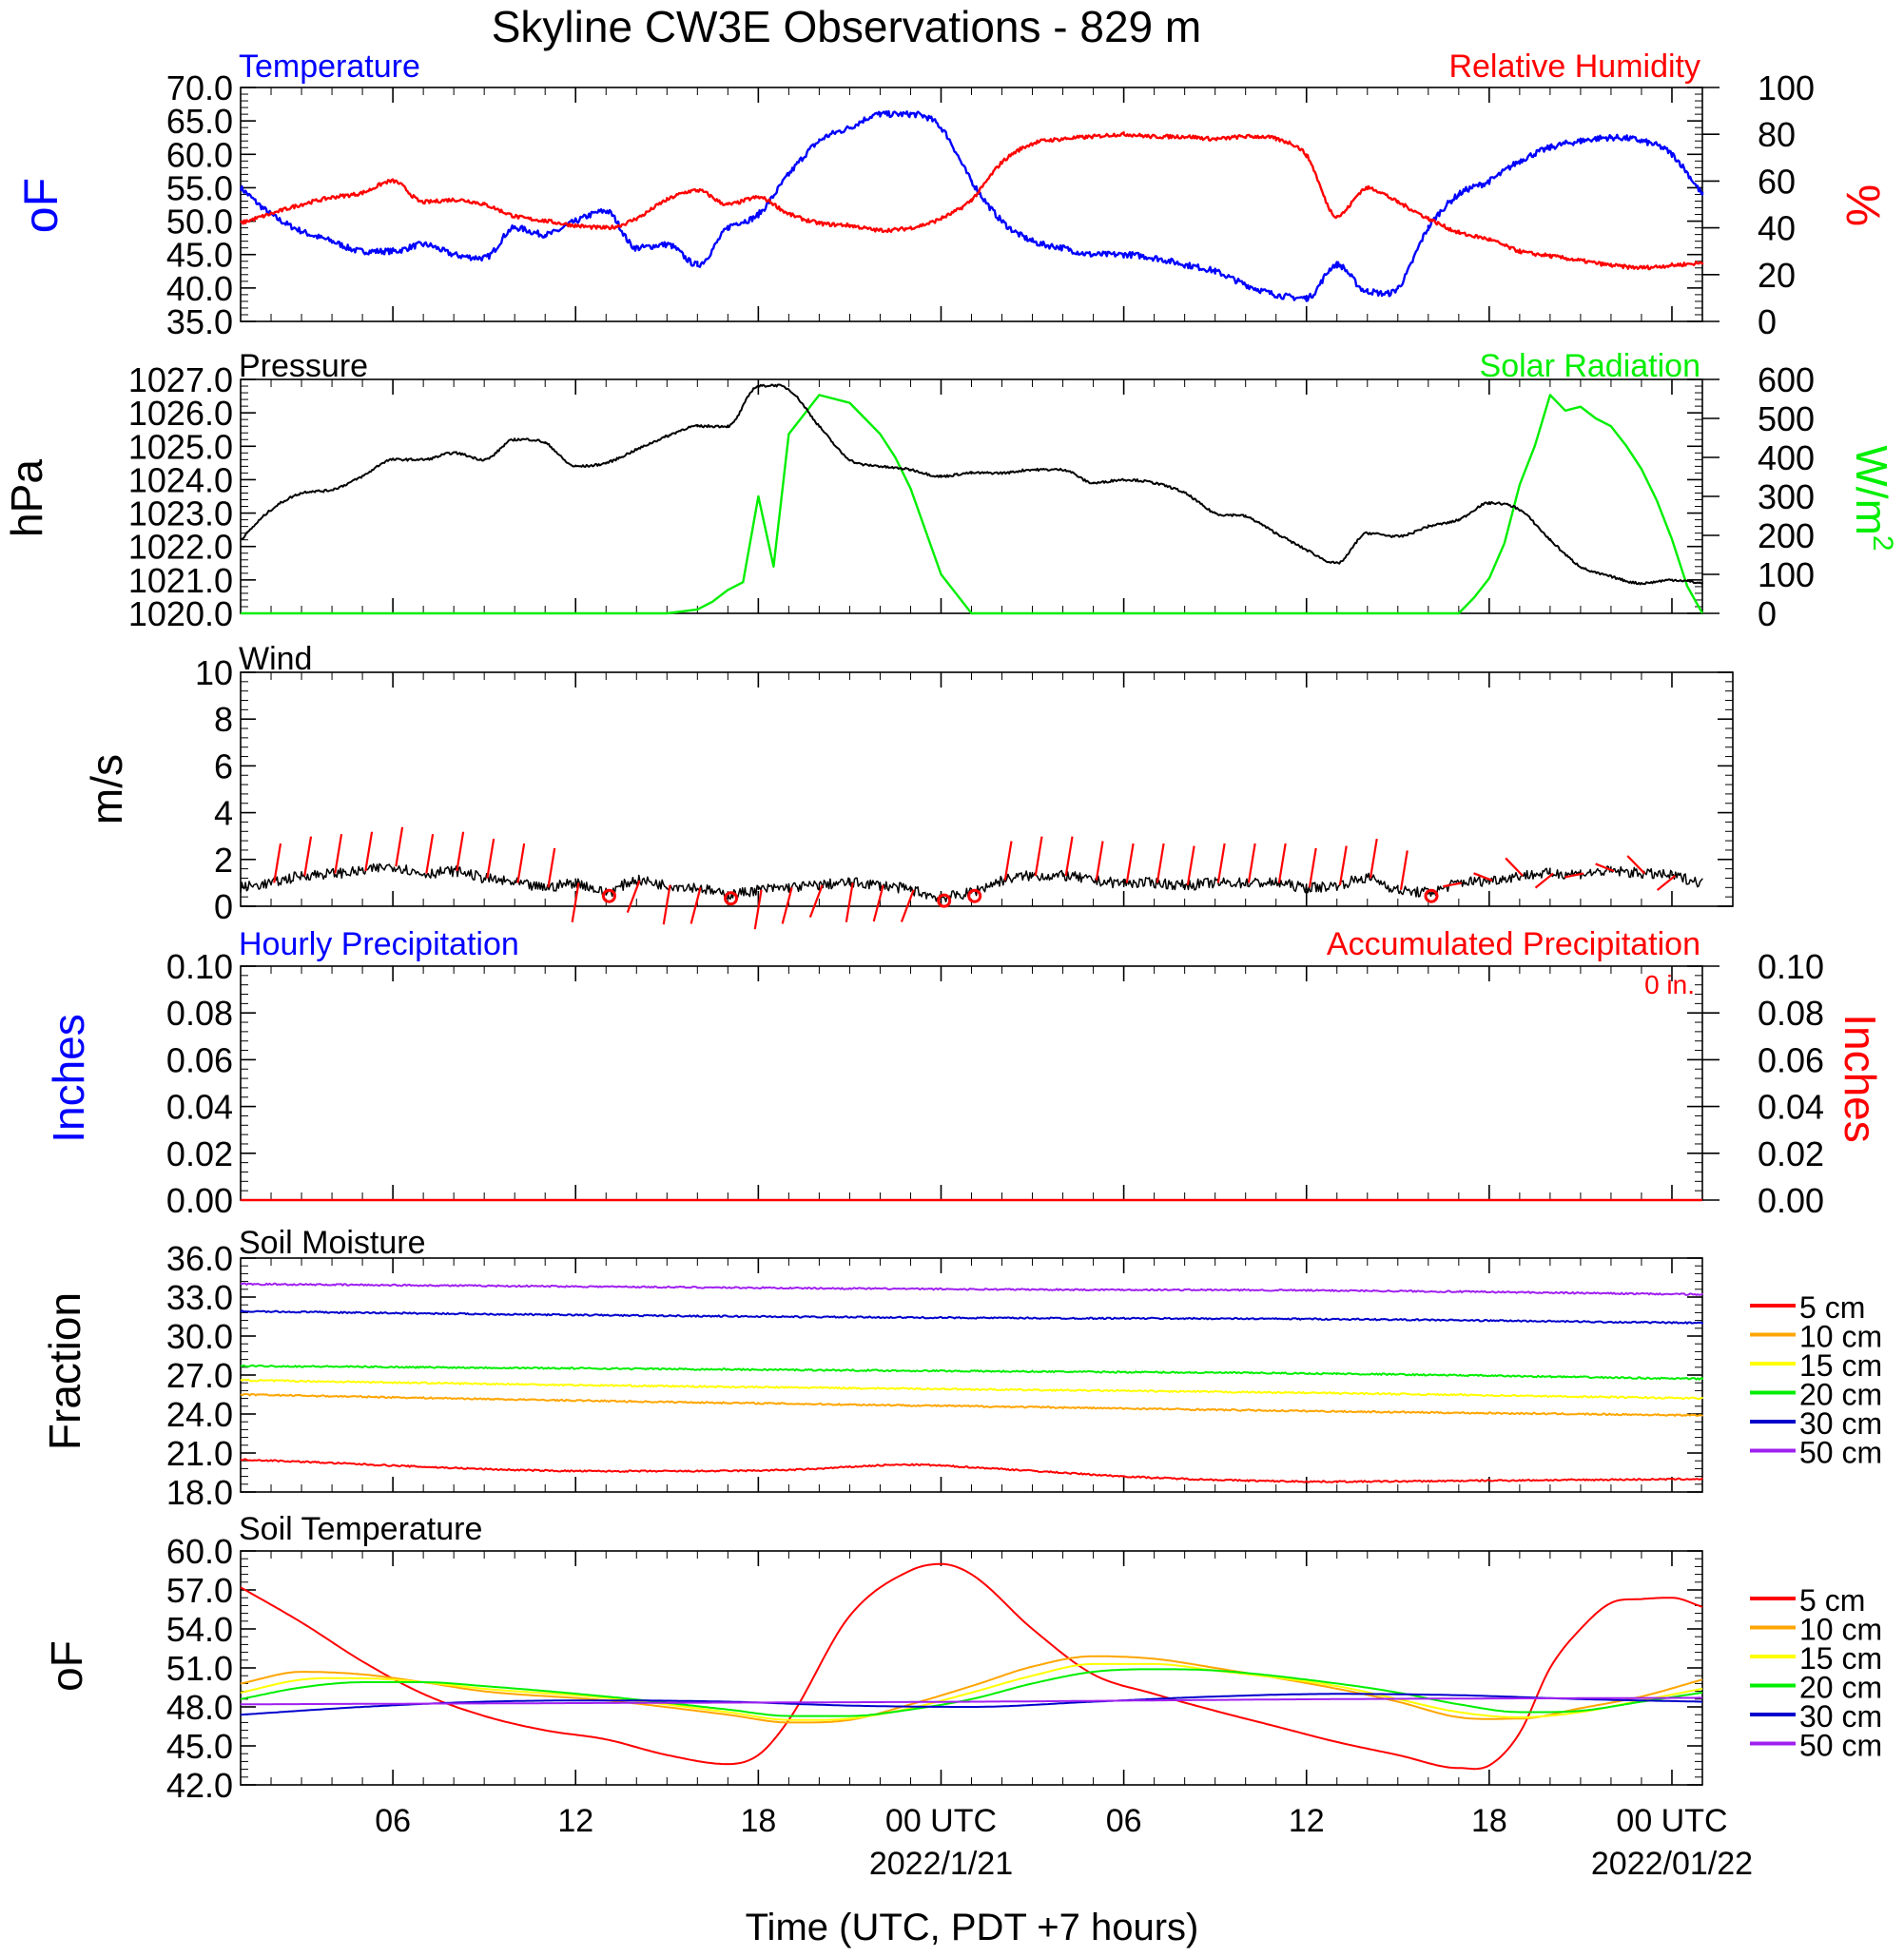  What do you see at coordinates (303, 366) in the screenshot?
I see `pressure-title: Pressure` at bounding box center [303, 366].